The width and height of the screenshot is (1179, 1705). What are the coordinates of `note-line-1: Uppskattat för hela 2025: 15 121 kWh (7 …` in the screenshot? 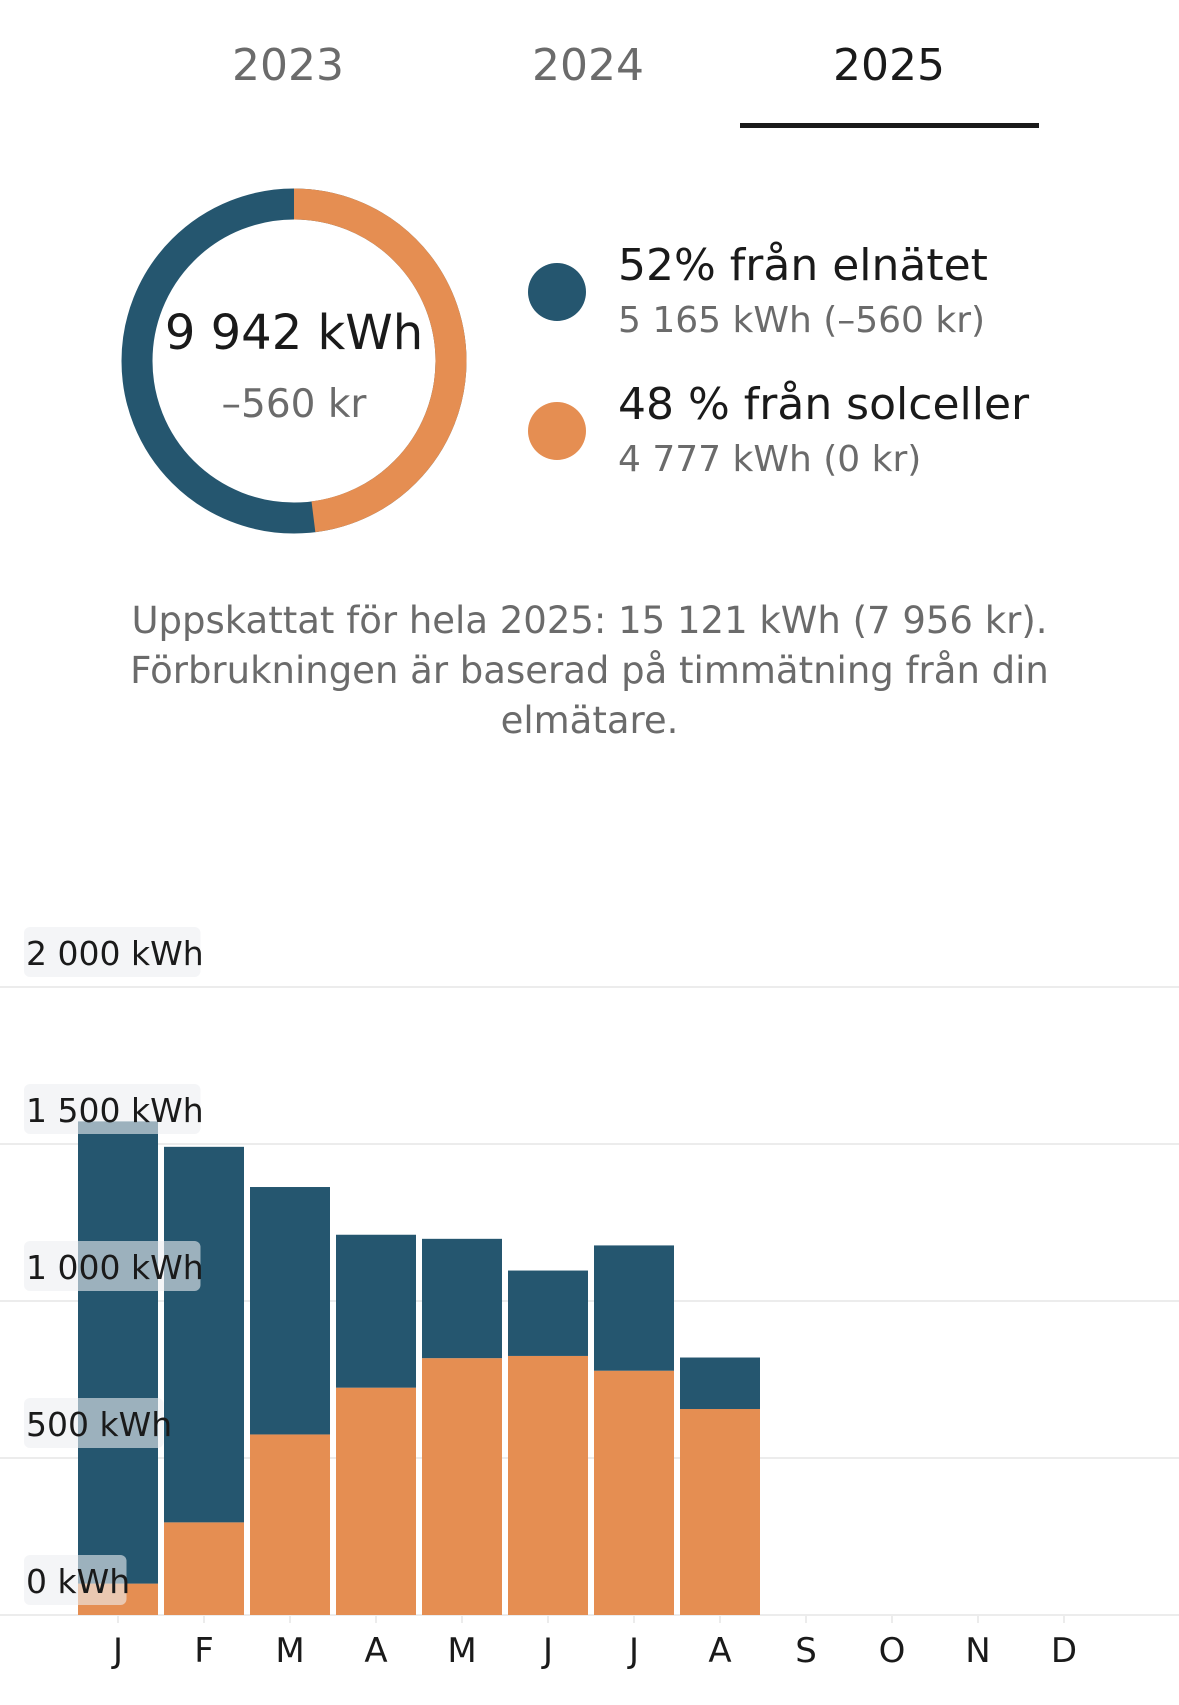 It's located at (589, 620).